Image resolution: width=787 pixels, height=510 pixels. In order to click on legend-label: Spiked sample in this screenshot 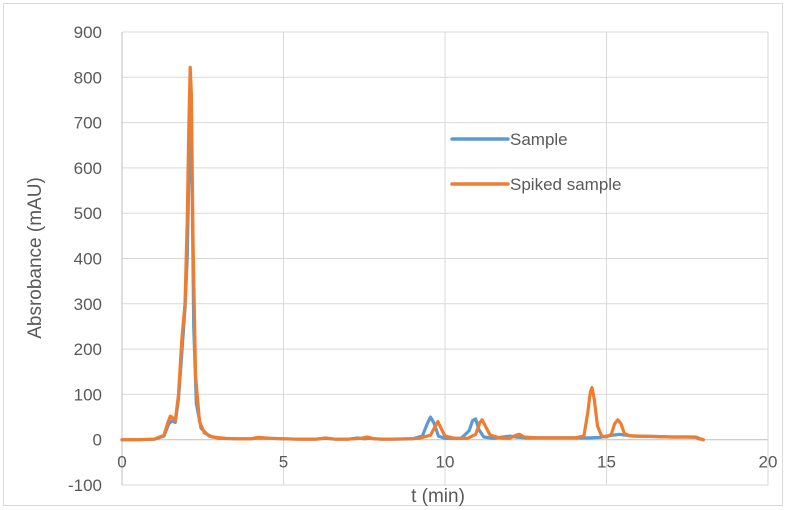, I will do `click(566, 184)`.